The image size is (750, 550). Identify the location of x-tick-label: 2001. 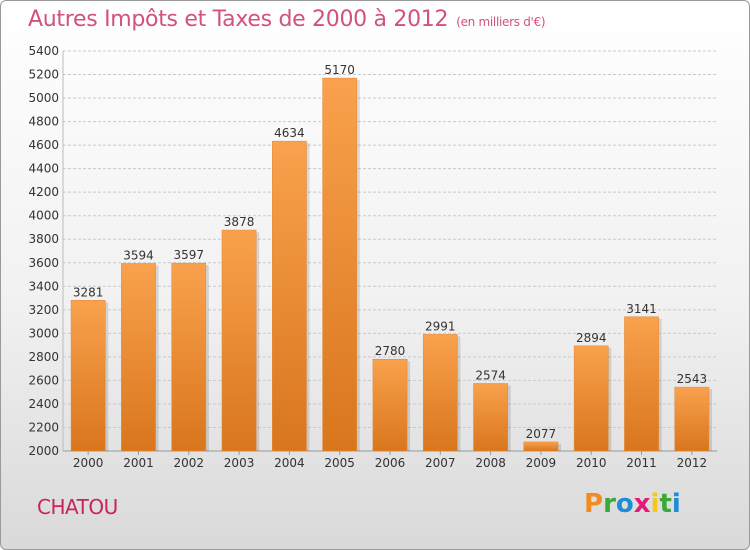
(138, 463).